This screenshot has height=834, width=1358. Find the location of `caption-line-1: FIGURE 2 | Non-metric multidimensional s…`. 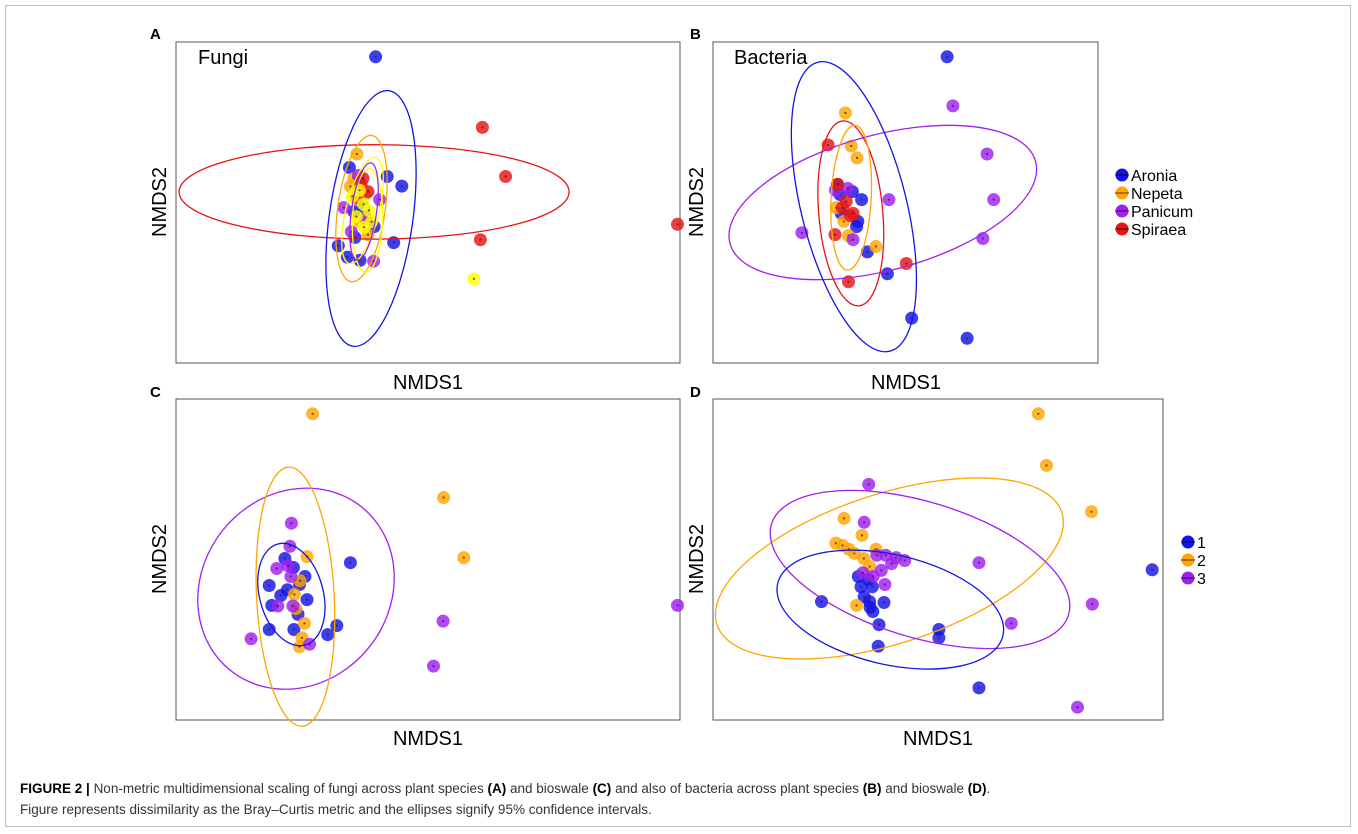

caption-line-1: FIGURE 2 | Non-metric multidimensional s… is located at coordinates (680, 788).